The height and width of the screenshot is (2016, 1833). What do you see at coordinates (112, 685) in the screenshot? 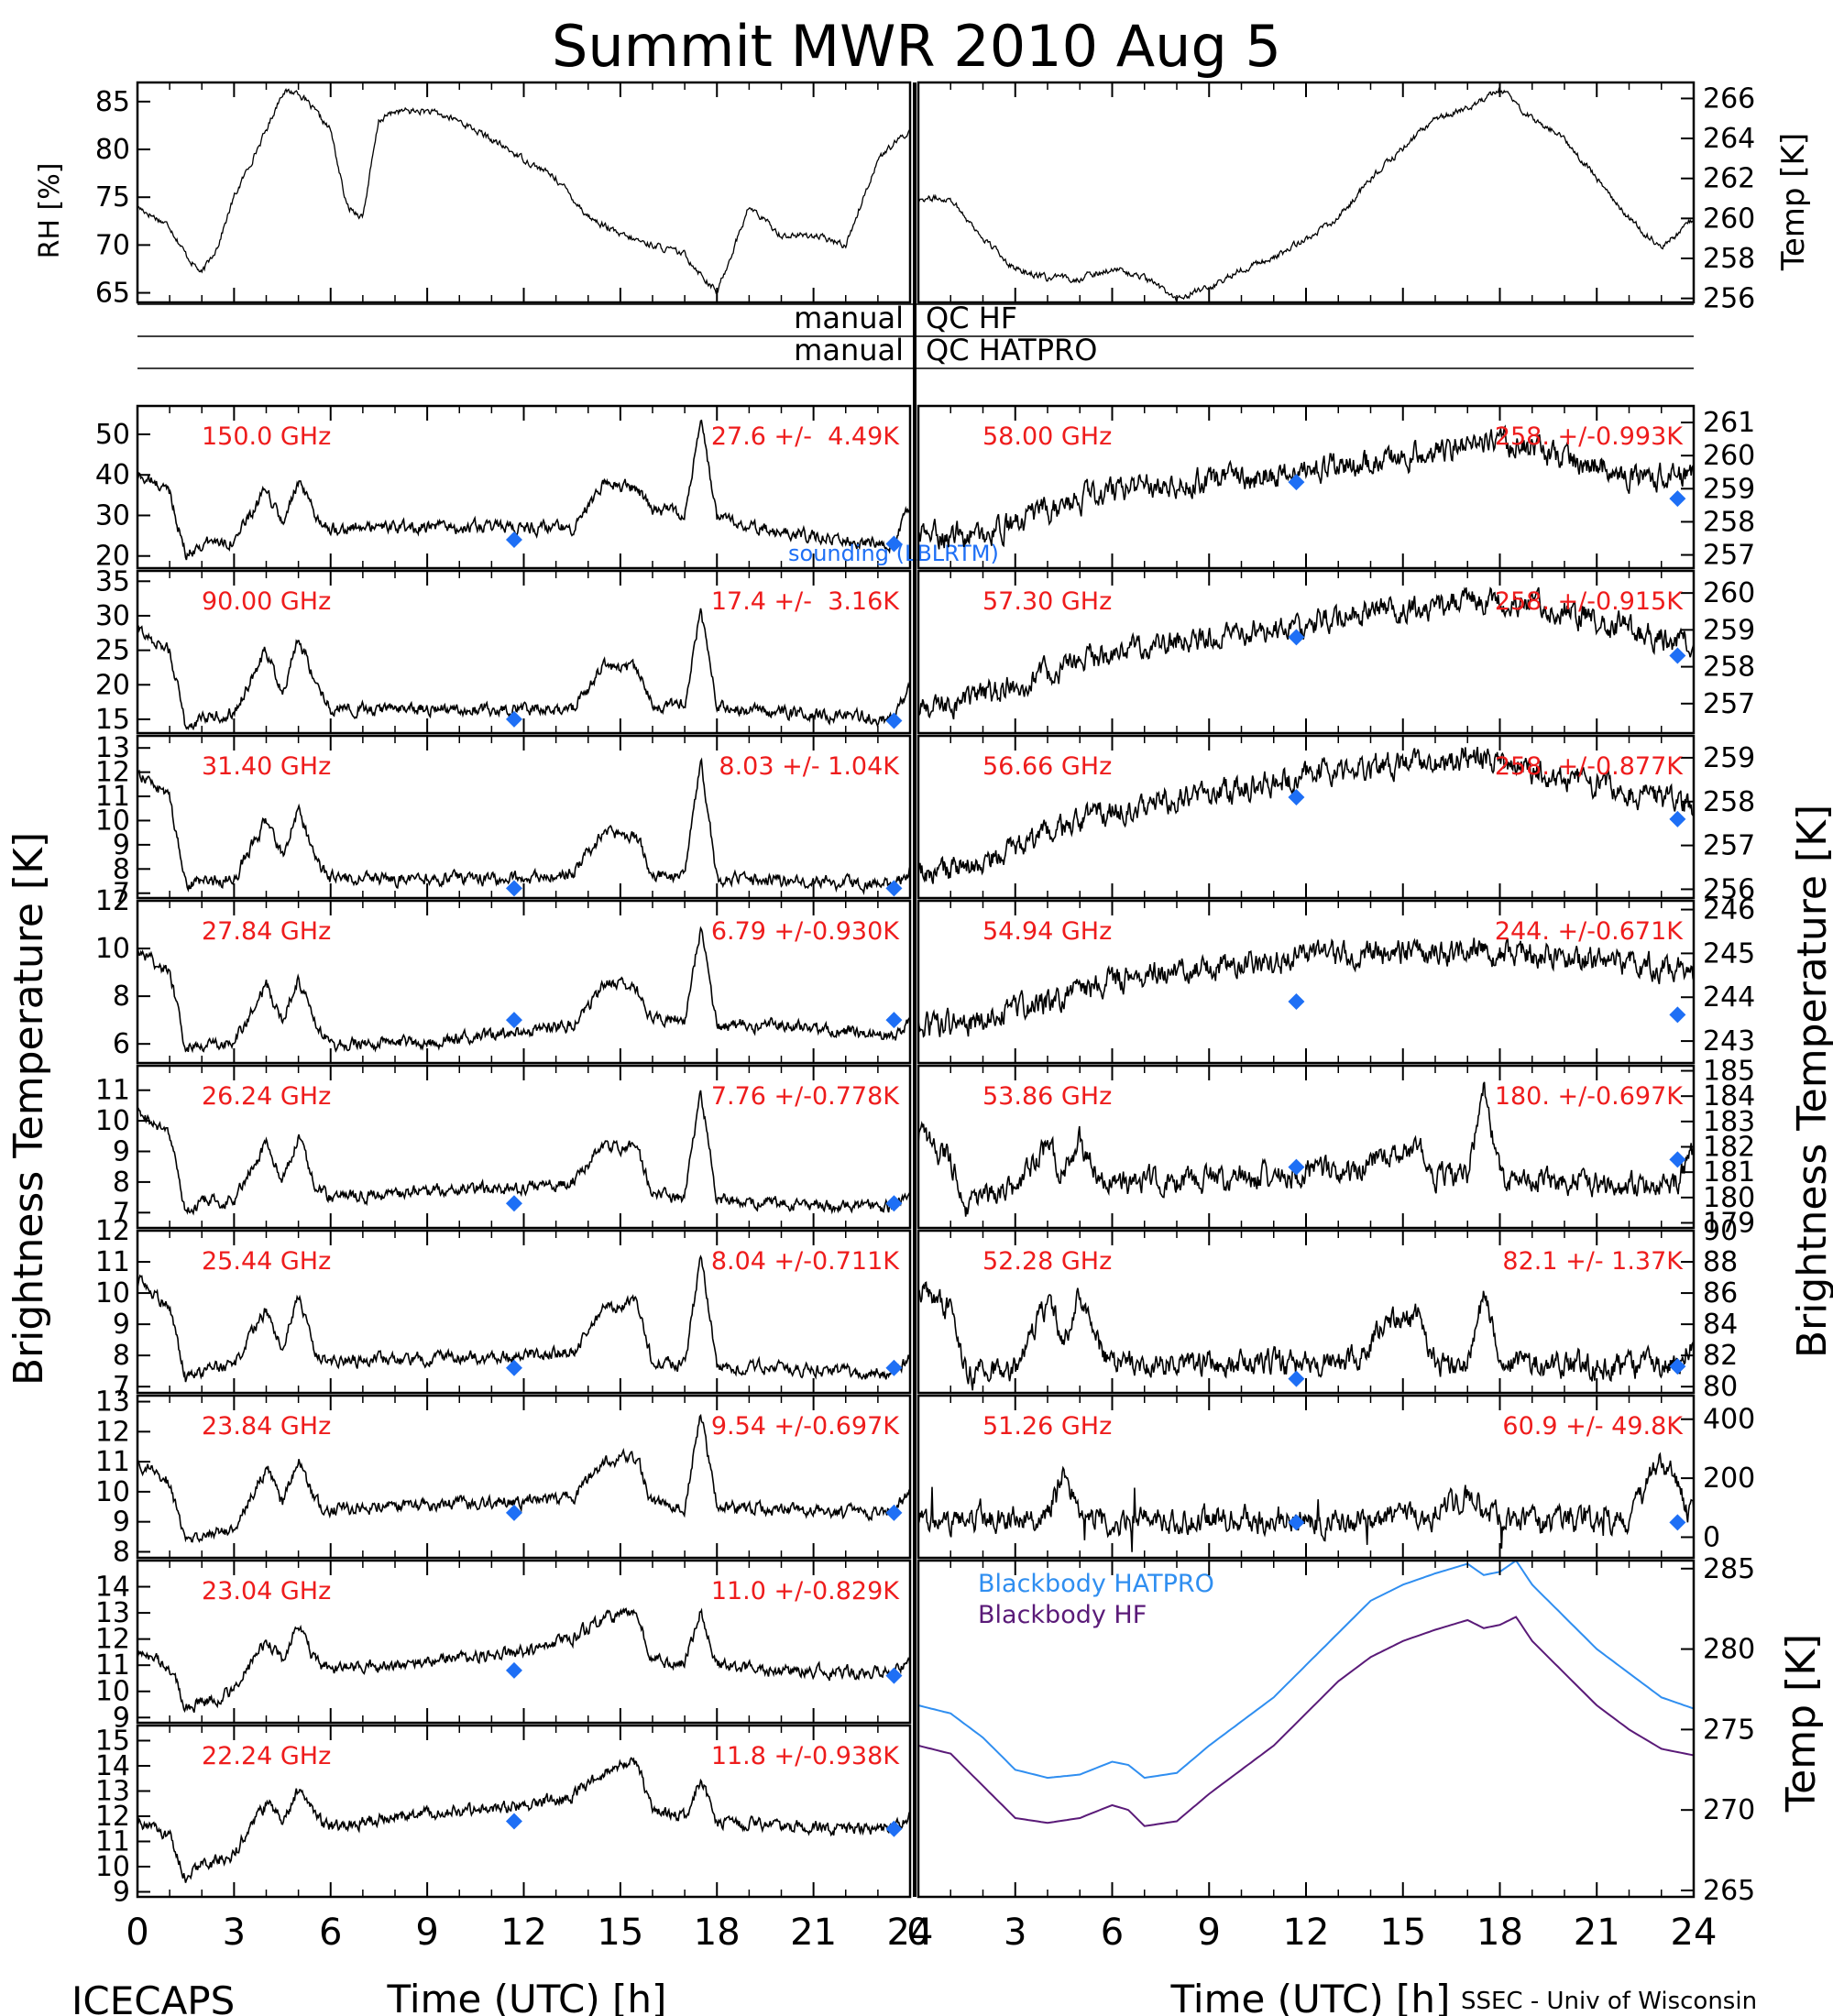
I see `y-tick-label: 20` at bounding box center [112, 685].